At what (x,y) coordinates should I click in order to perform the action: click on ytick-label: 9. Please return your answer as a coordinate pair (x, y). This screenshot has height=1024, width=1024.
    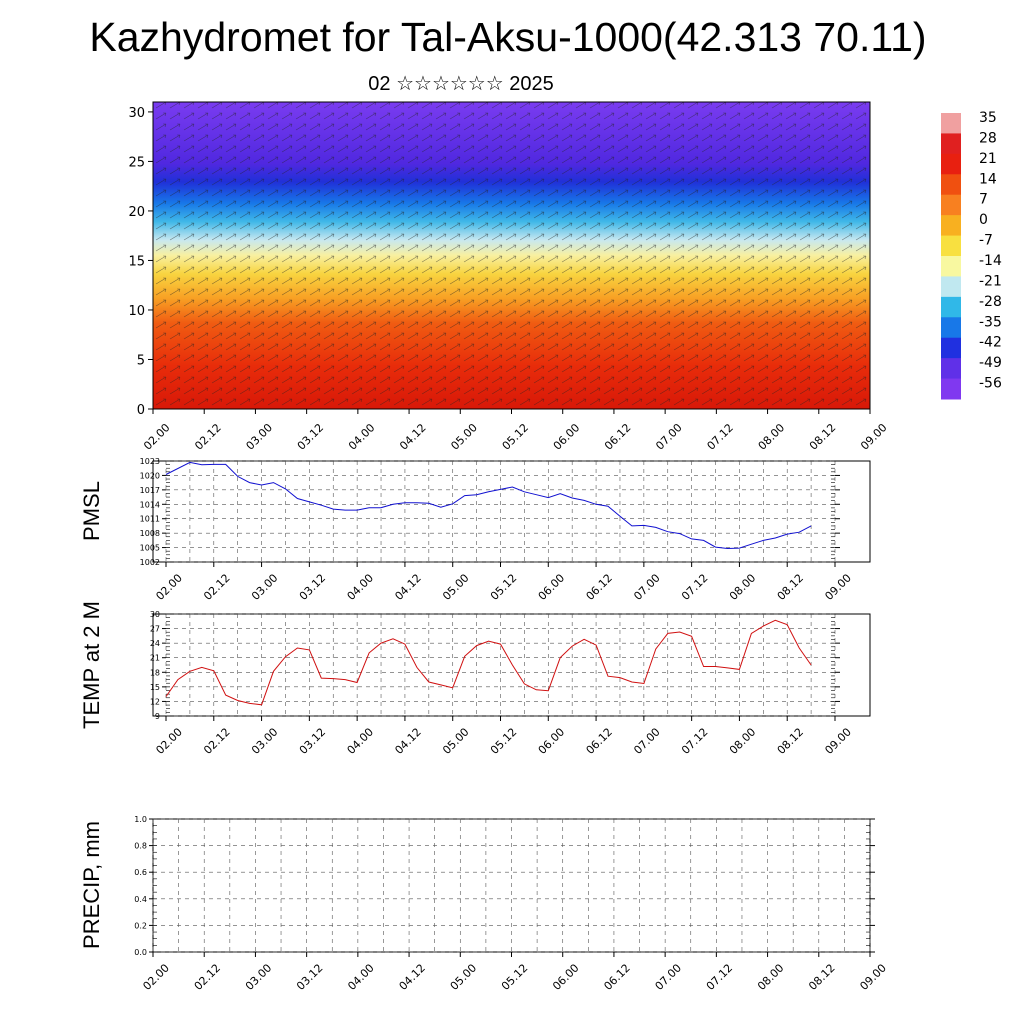
    Looking at the image, I should click on (157, 716).